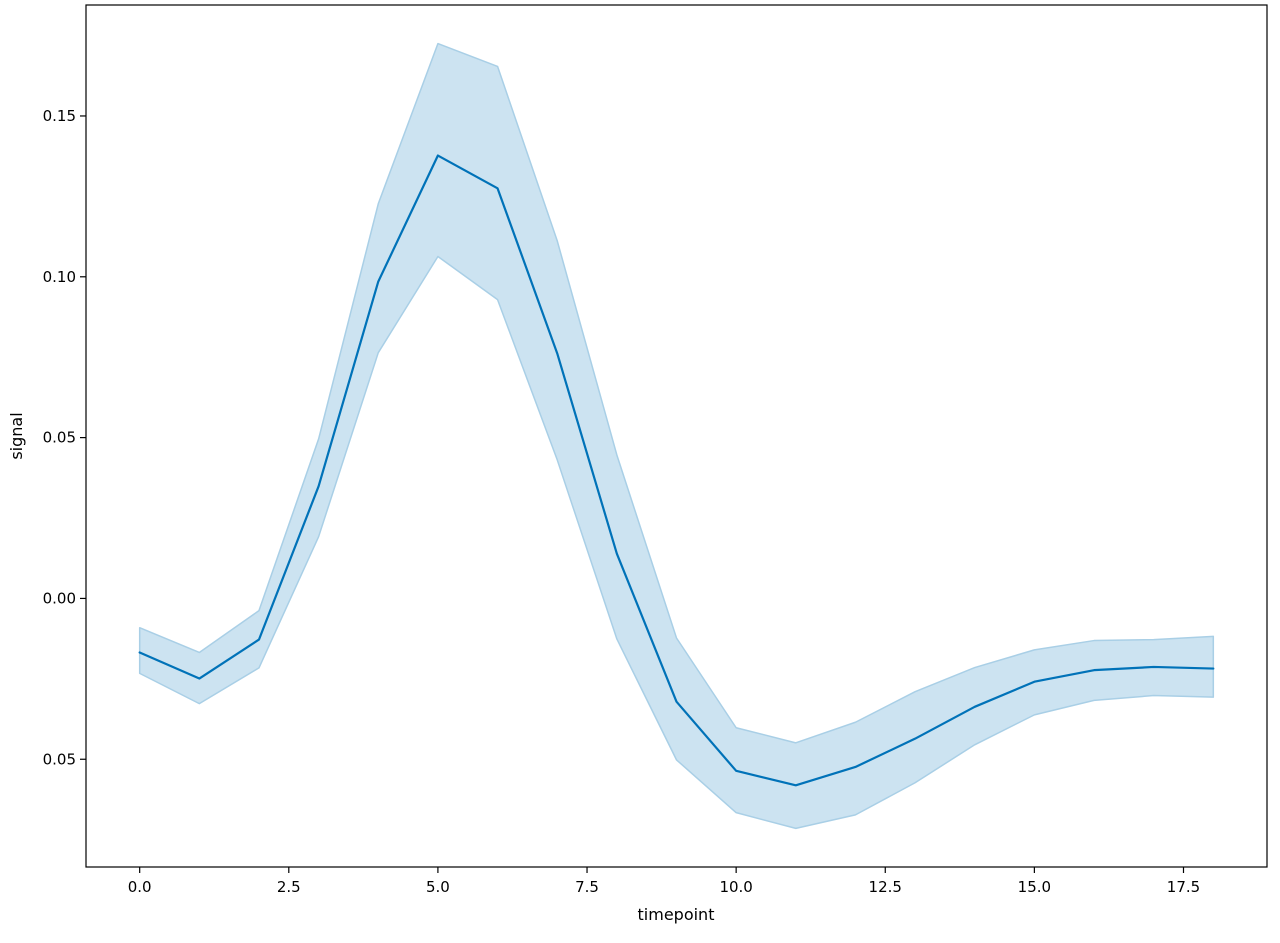 The image size is (1280, 943). What do you see at coordinates (1183, 887) in the screenshot?
I see `x-tick-label: 17.5` at bounding box center [1183, 887].